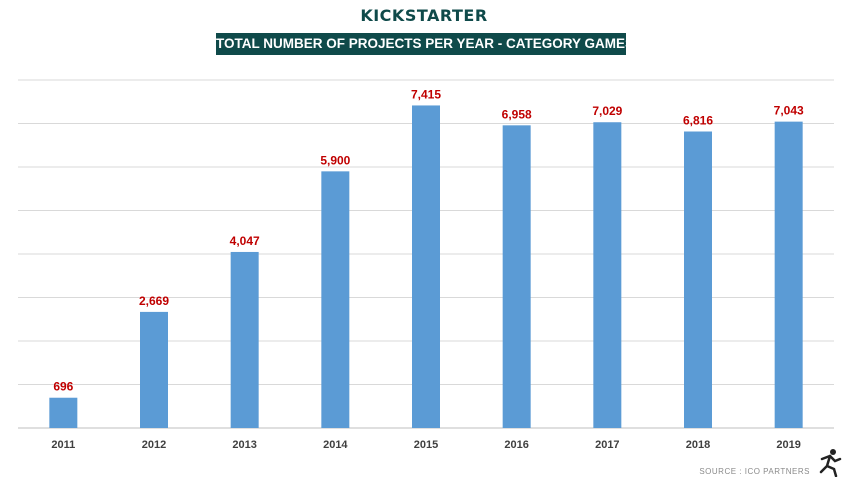 The height and width of the screenshot is (477, 848). What do you see at coordinates (698, 121) in the screenshot?
I see `data-label-2018: 6,816` at bounding box center [698, 121].